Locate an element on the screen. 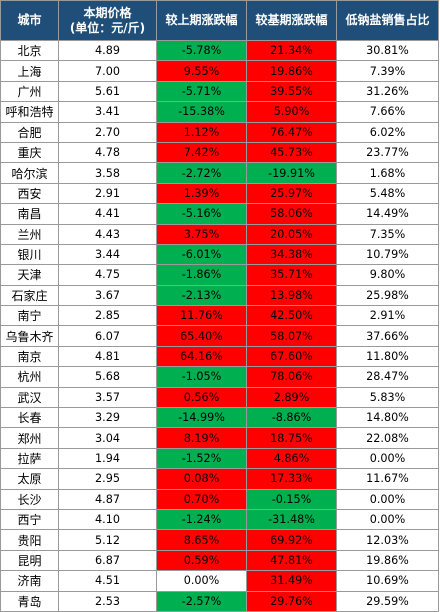 Image resolution: width=440 pixels, height=612 pixels. price-cell: 5.12 is located at coordinates (107, 540).